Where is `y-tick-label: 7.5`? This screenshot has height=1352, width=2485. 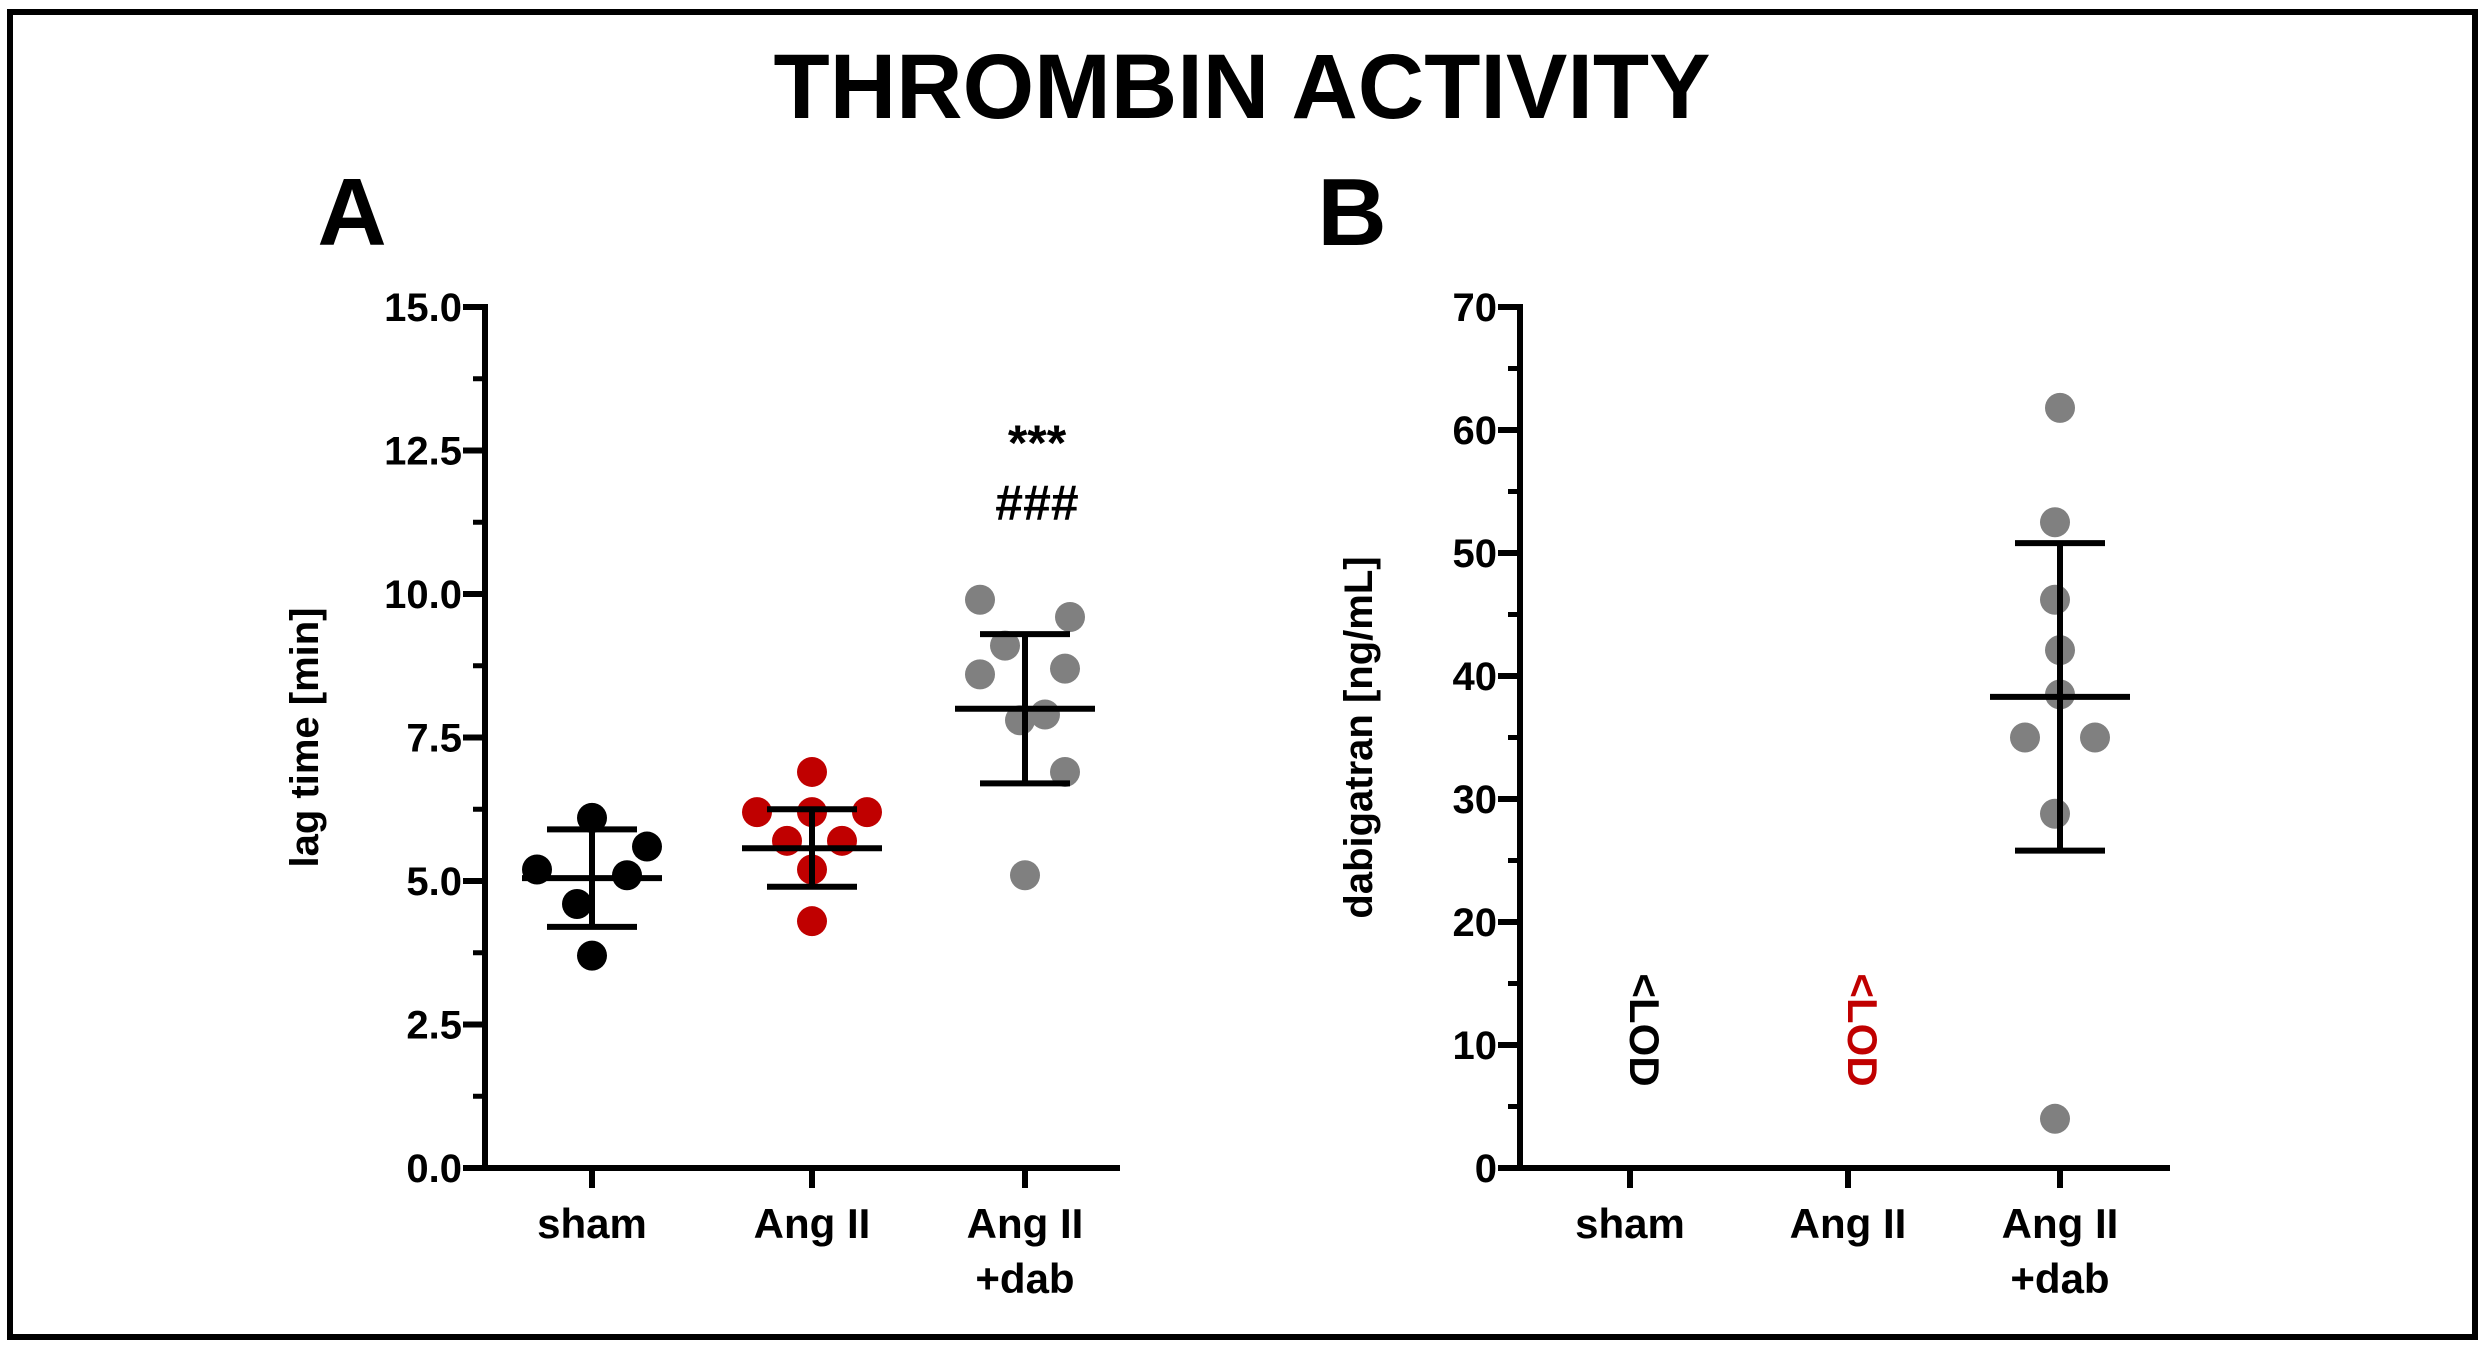 y-tick-label: 7.5 is located at coordinates (434, 739).